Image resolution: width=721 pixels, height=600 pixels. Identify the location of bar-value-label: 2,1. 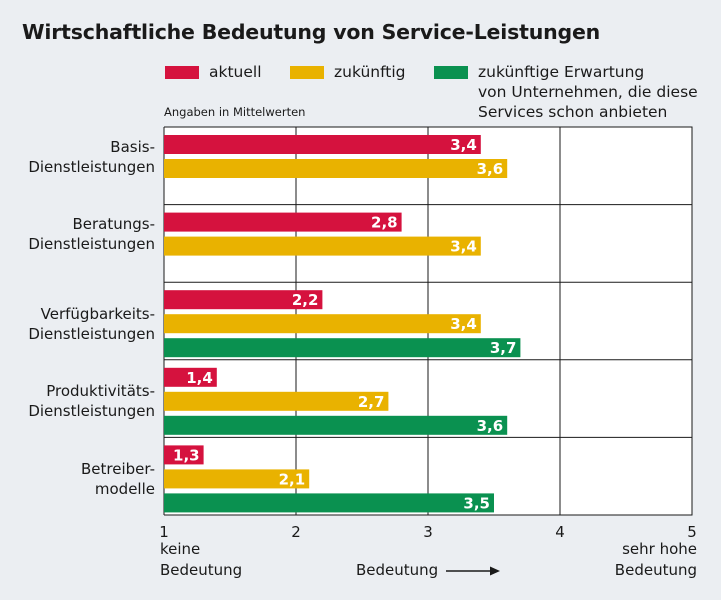
(292, 479).